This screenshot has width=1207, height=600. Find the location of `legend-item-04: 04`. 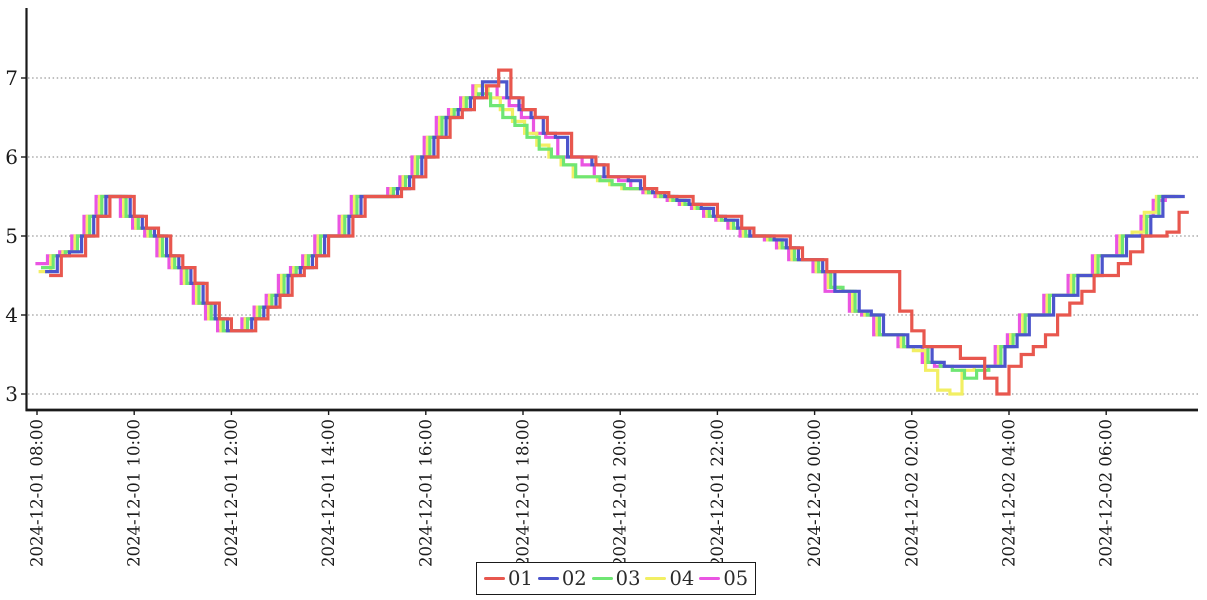

legend-item-04: 04 is located at coordinates (669, 579).